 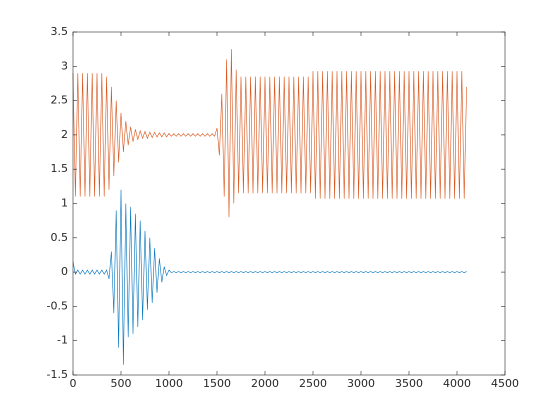 I want to click on x-tick-label: 1500, so click(x=217, y=383).